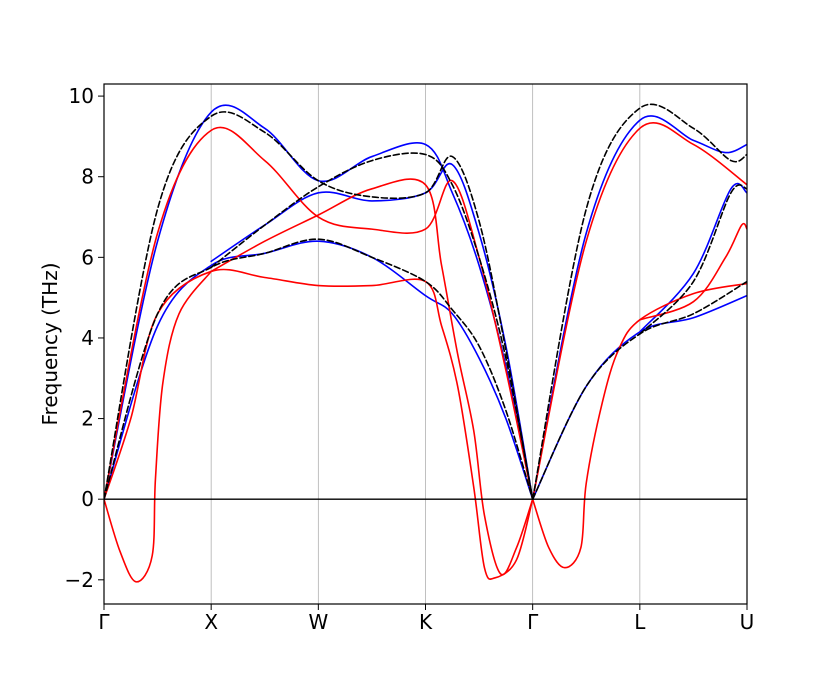 This screenshot has width=830, height=692. I want to click on y-tick-label: 2, so click(87, 419).